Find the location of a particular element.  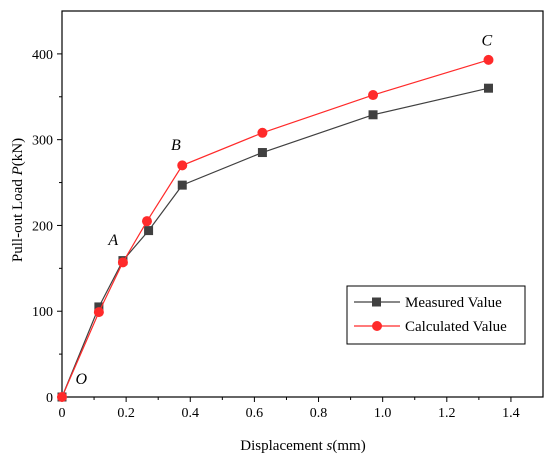

x-tick-label: 1.2 is located at coordinates (447, 413).